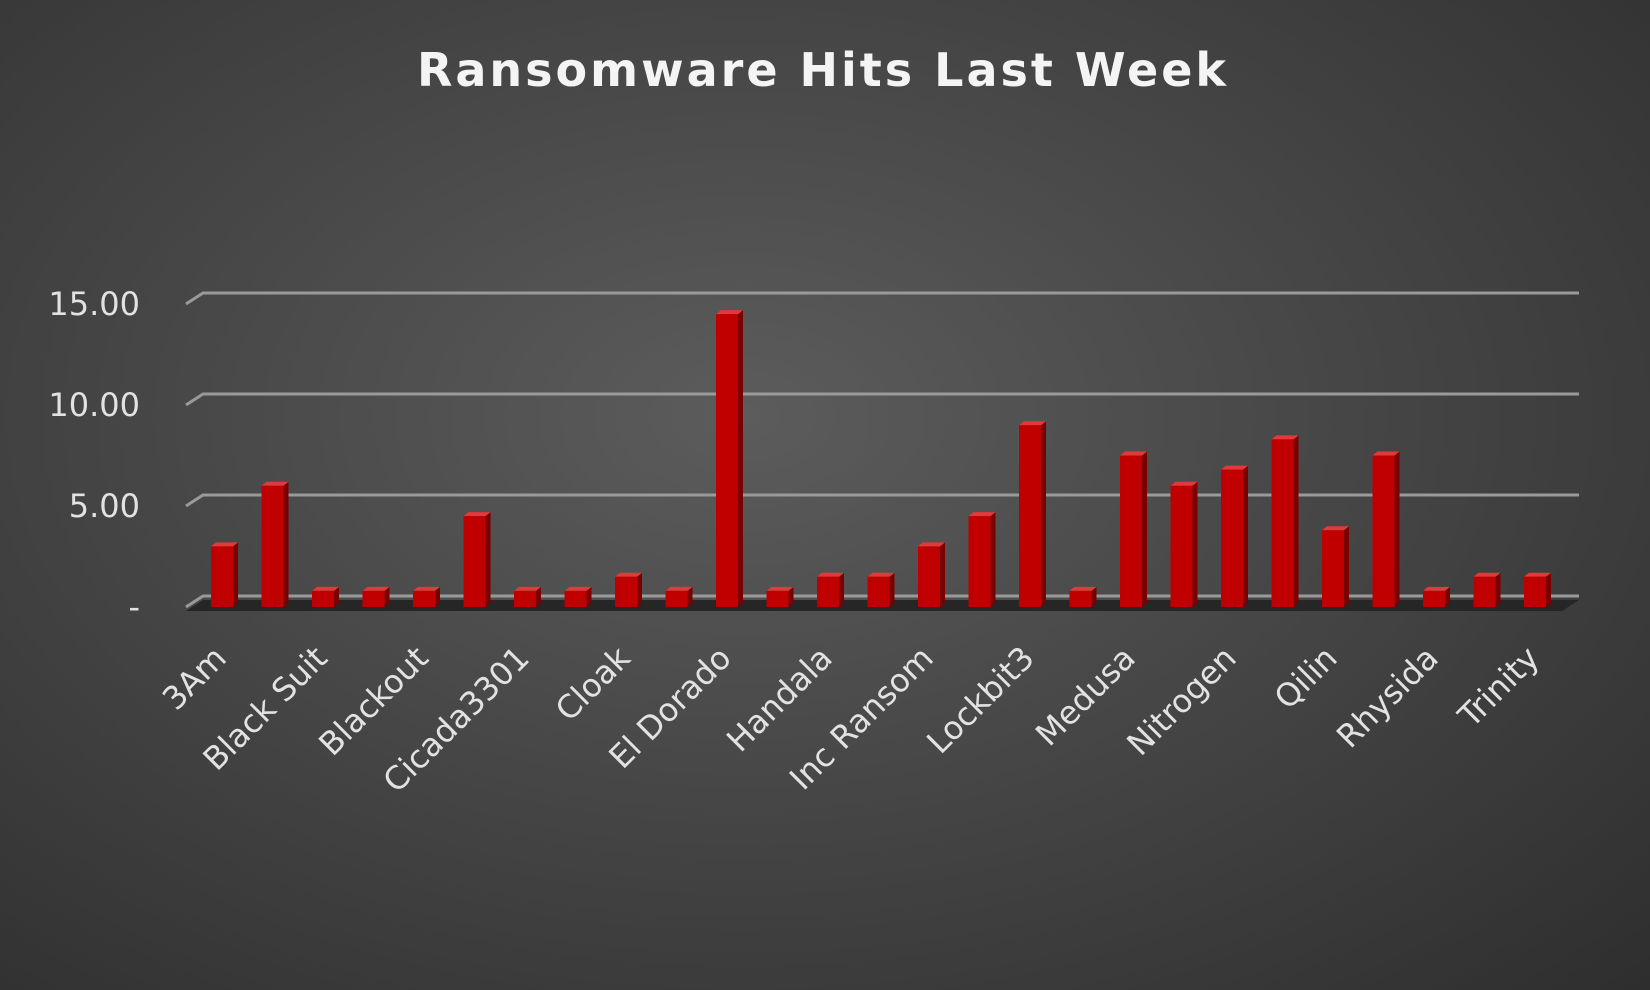 The width and height of the screenshot is (1650, 990). What do you see at coordinates (1387, 697) in the screenshot?
I see `x-tick-label: Rhysida` at bounding box center [1387, 697].